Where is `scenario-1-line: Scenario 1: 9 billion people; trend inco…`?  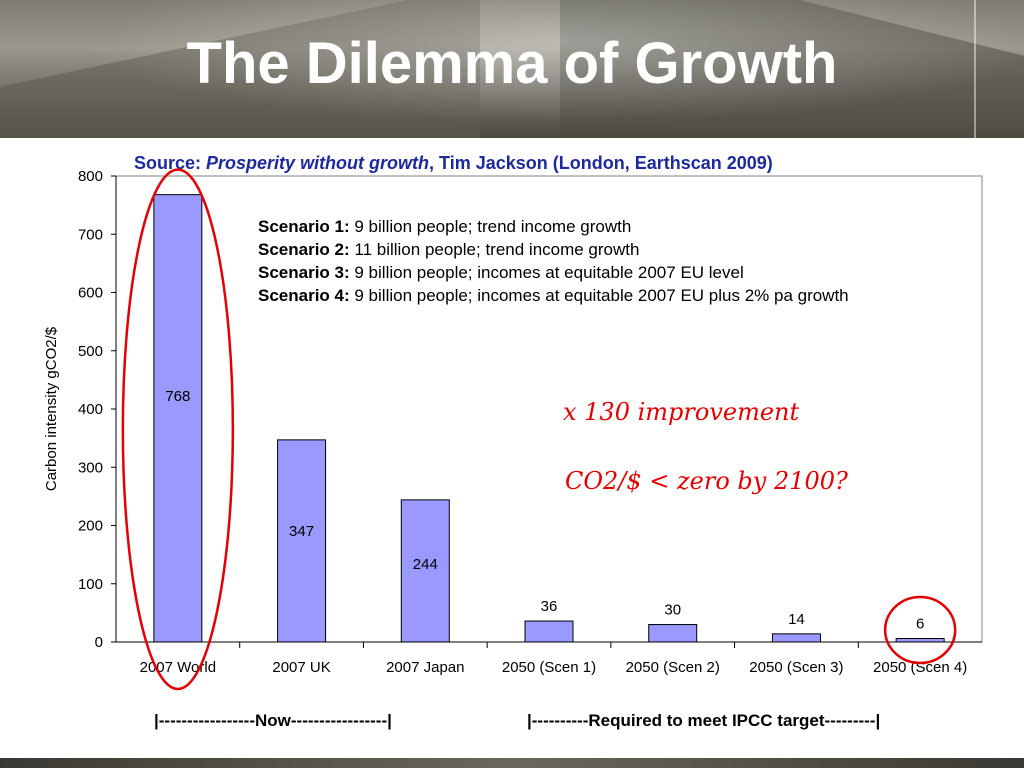
scenario-1-line: Scenario 1: 9 billion people; trend inco… is located at coordinates (444, 227).